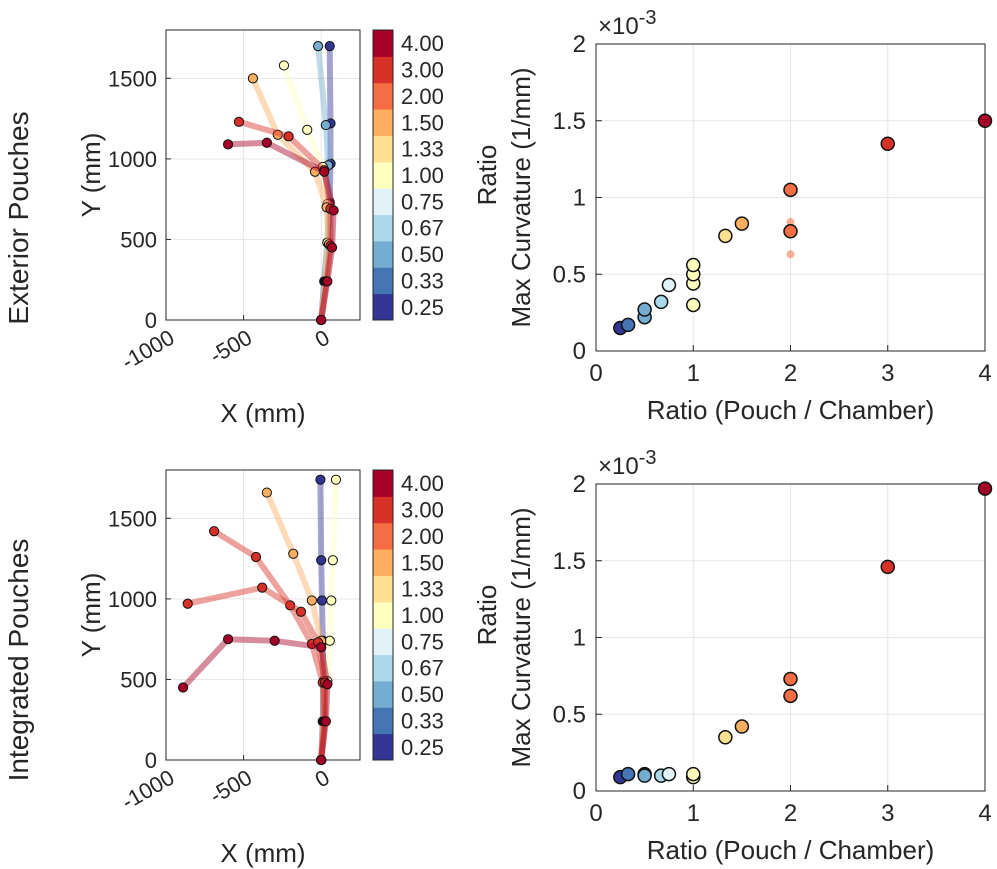 Image resolution: width=997 pixels, height=869 pixels. What do you see at coordinates (627, 23) in the screenshot?
I see `exponent-label: ×10⁻³` at bounding box center [627, 23].